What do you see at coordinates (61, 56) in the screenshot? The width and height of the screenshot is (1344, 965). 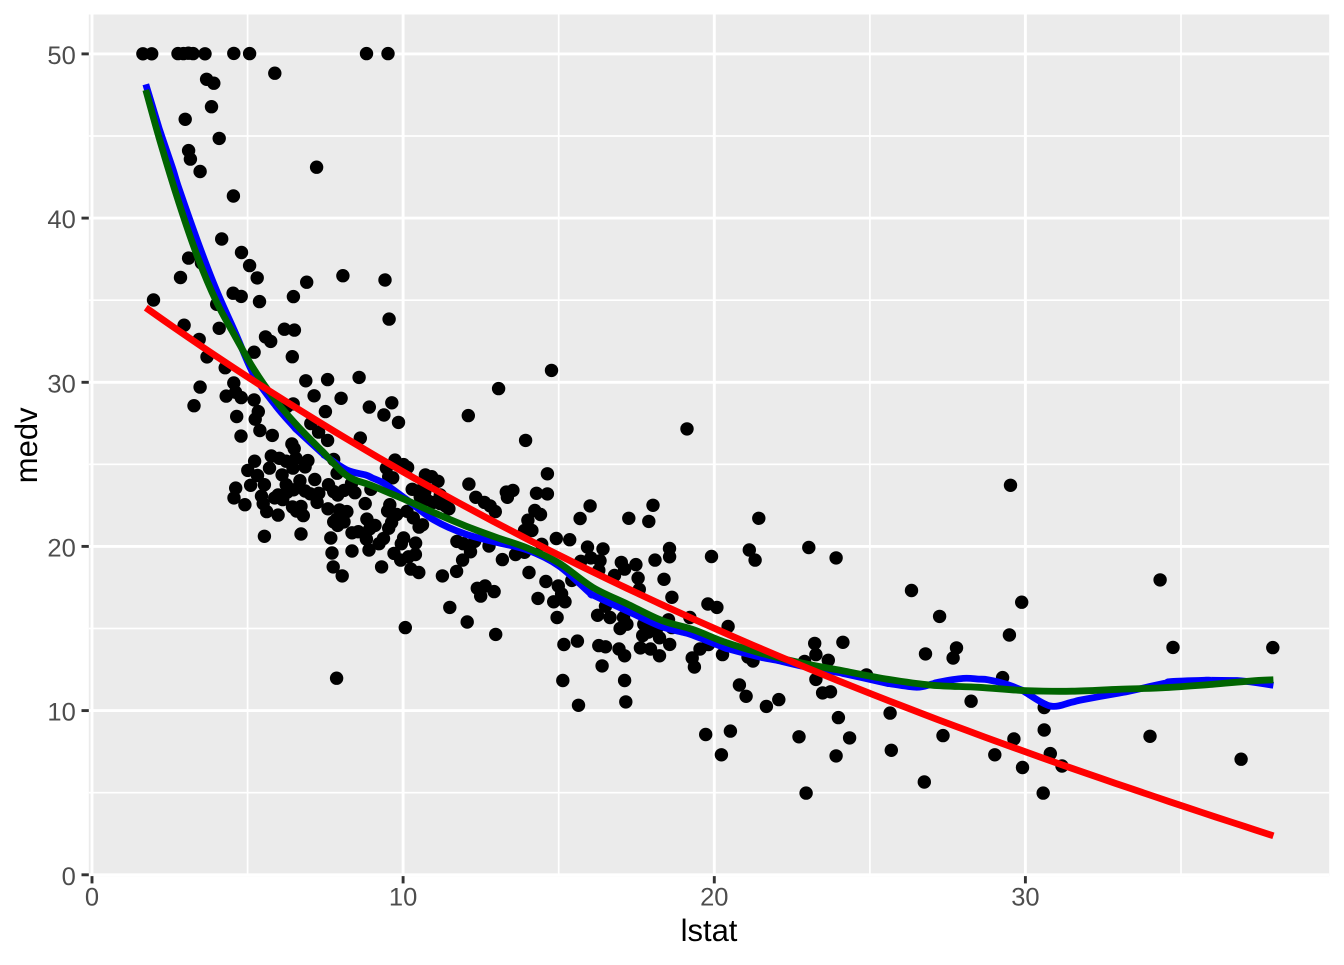 I see `svg-text: 50` at bounding box center [61, 56].